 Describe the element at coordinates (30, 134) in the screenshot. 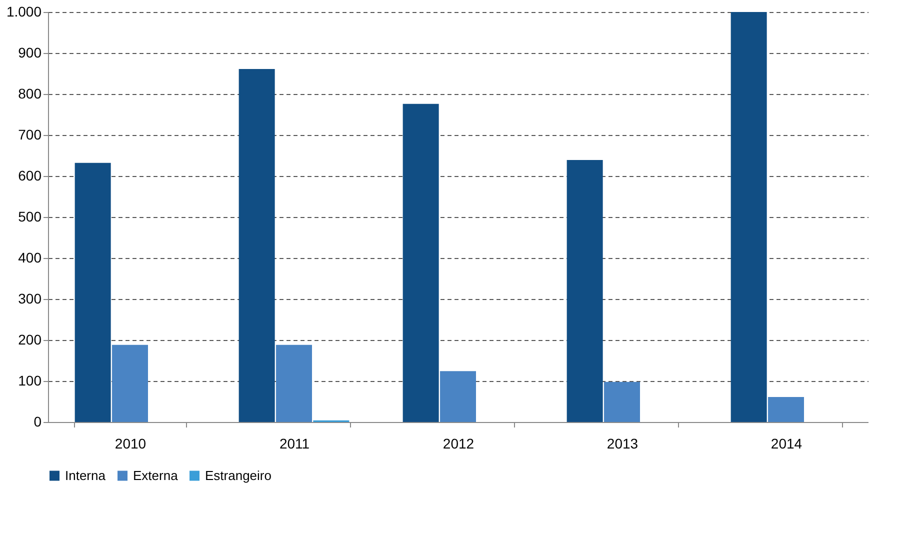

I see `y-tick-label: 700` at that location.